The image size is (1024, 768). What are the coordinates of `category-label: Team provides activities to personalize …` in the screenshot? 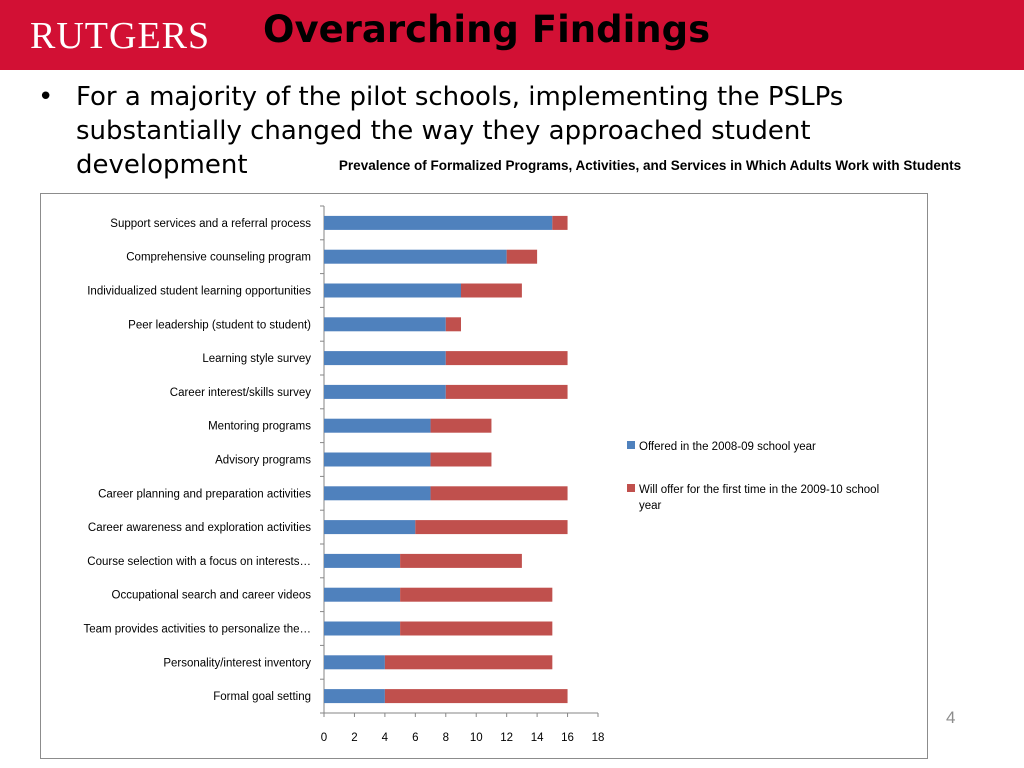 It's located at (197, 630).